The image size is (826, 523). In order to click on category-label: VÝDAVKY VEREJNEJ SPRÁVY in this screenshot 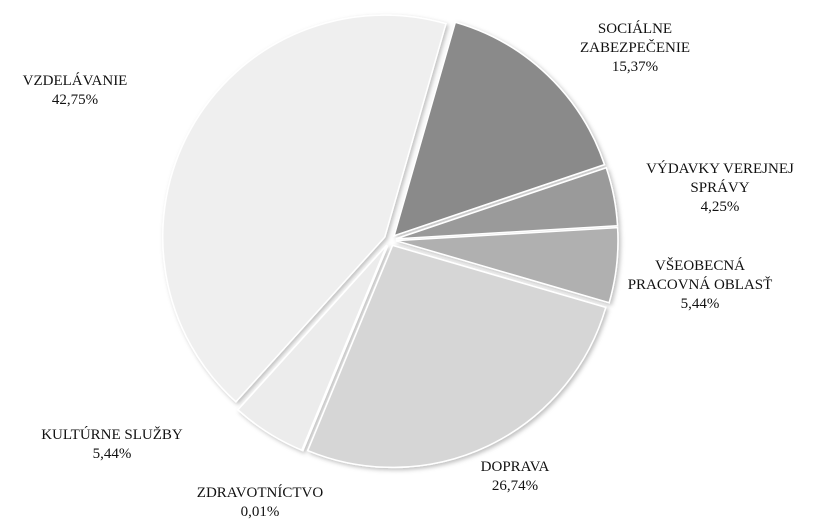, I will do `click(720, 178)`.